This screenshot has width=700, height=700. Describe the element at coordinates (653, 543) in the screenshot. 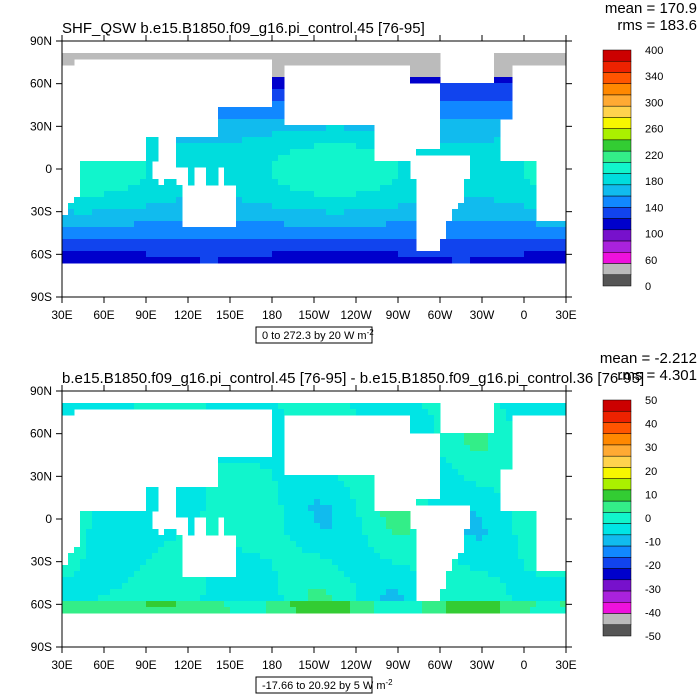

I see `colorbar-label: -10` at that location.